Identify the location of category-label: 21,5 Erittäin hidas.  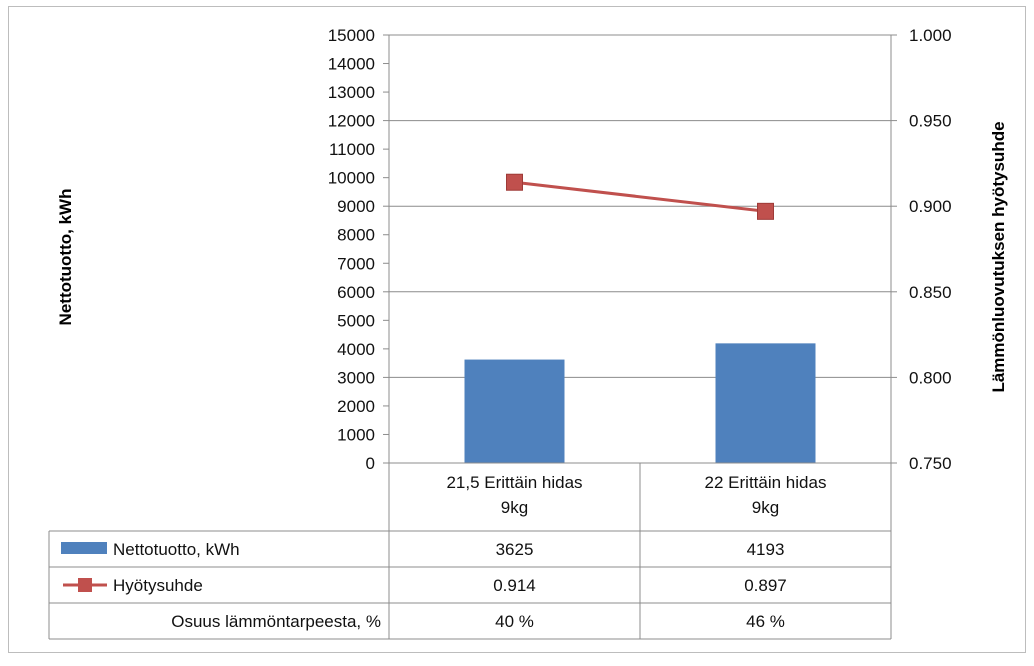
(514, 482).